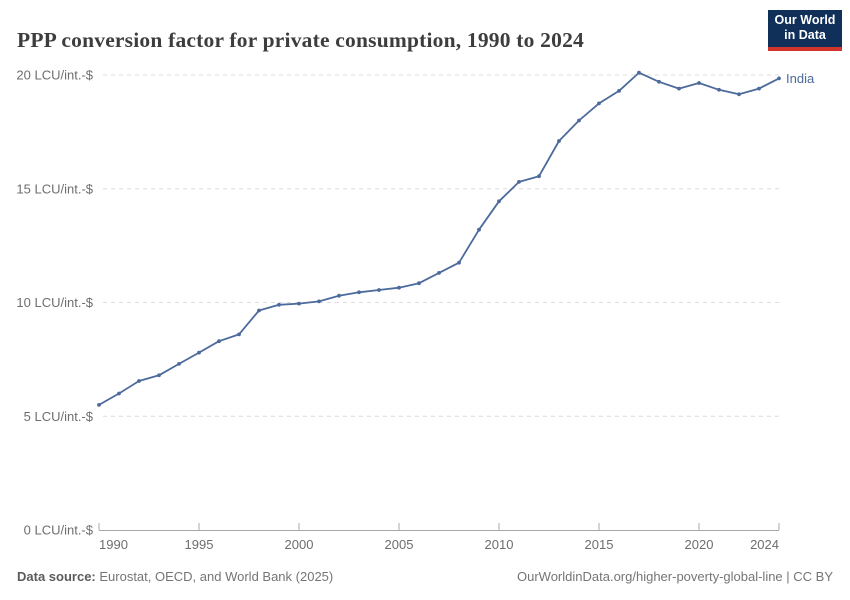 This screenshot has width=850, height=600. Describe the element at coordinates (800, 78) in the screenshot. I see `series-end-label: India` at that location.